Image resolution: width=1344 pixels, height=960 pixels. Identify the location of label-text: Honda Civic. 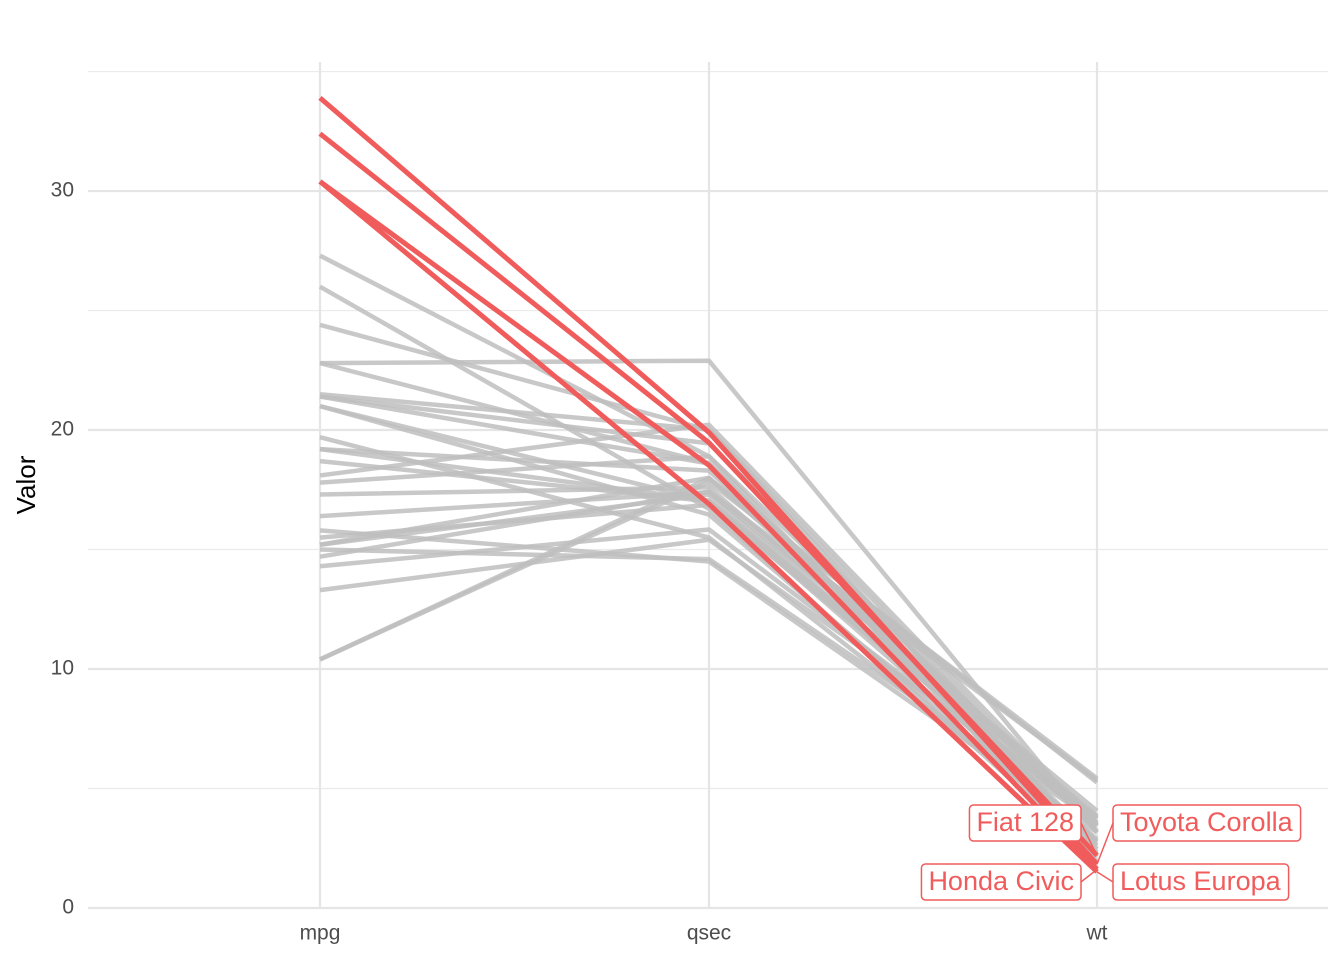
(1001, 881).